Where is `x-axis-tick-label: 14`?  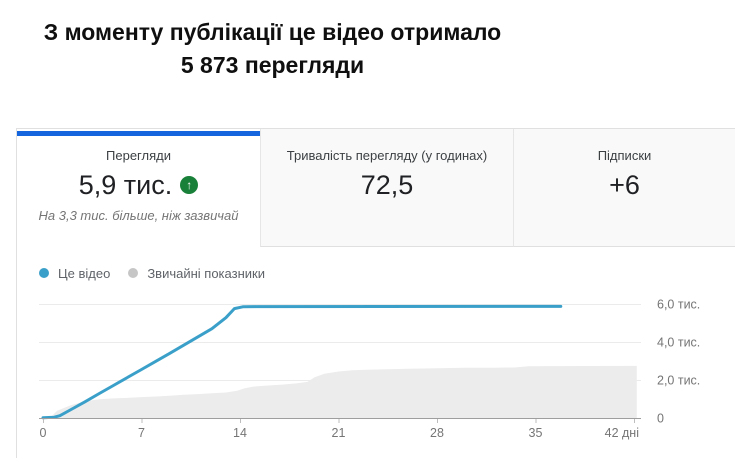 x-axis-tick-label: 14 is located at coordinates (240, 433).